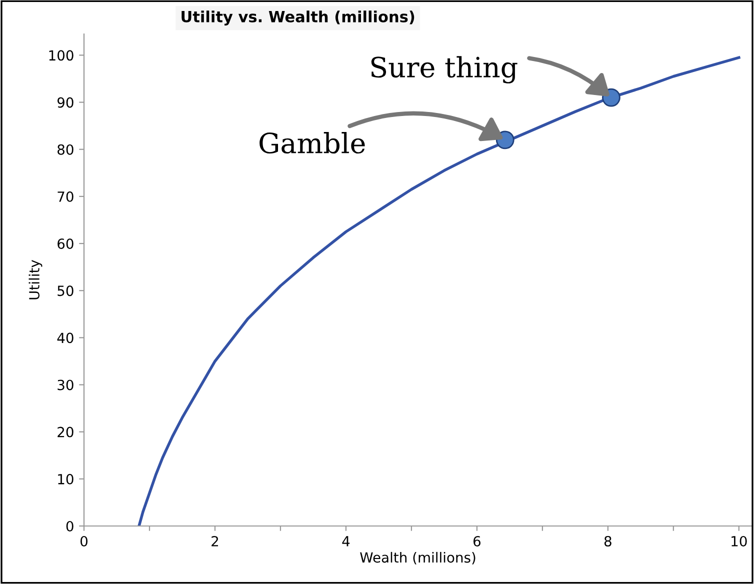 The height and width of the screenshot is (584, 754). I want to click on x-tick-label: 8, so click(608, 541).